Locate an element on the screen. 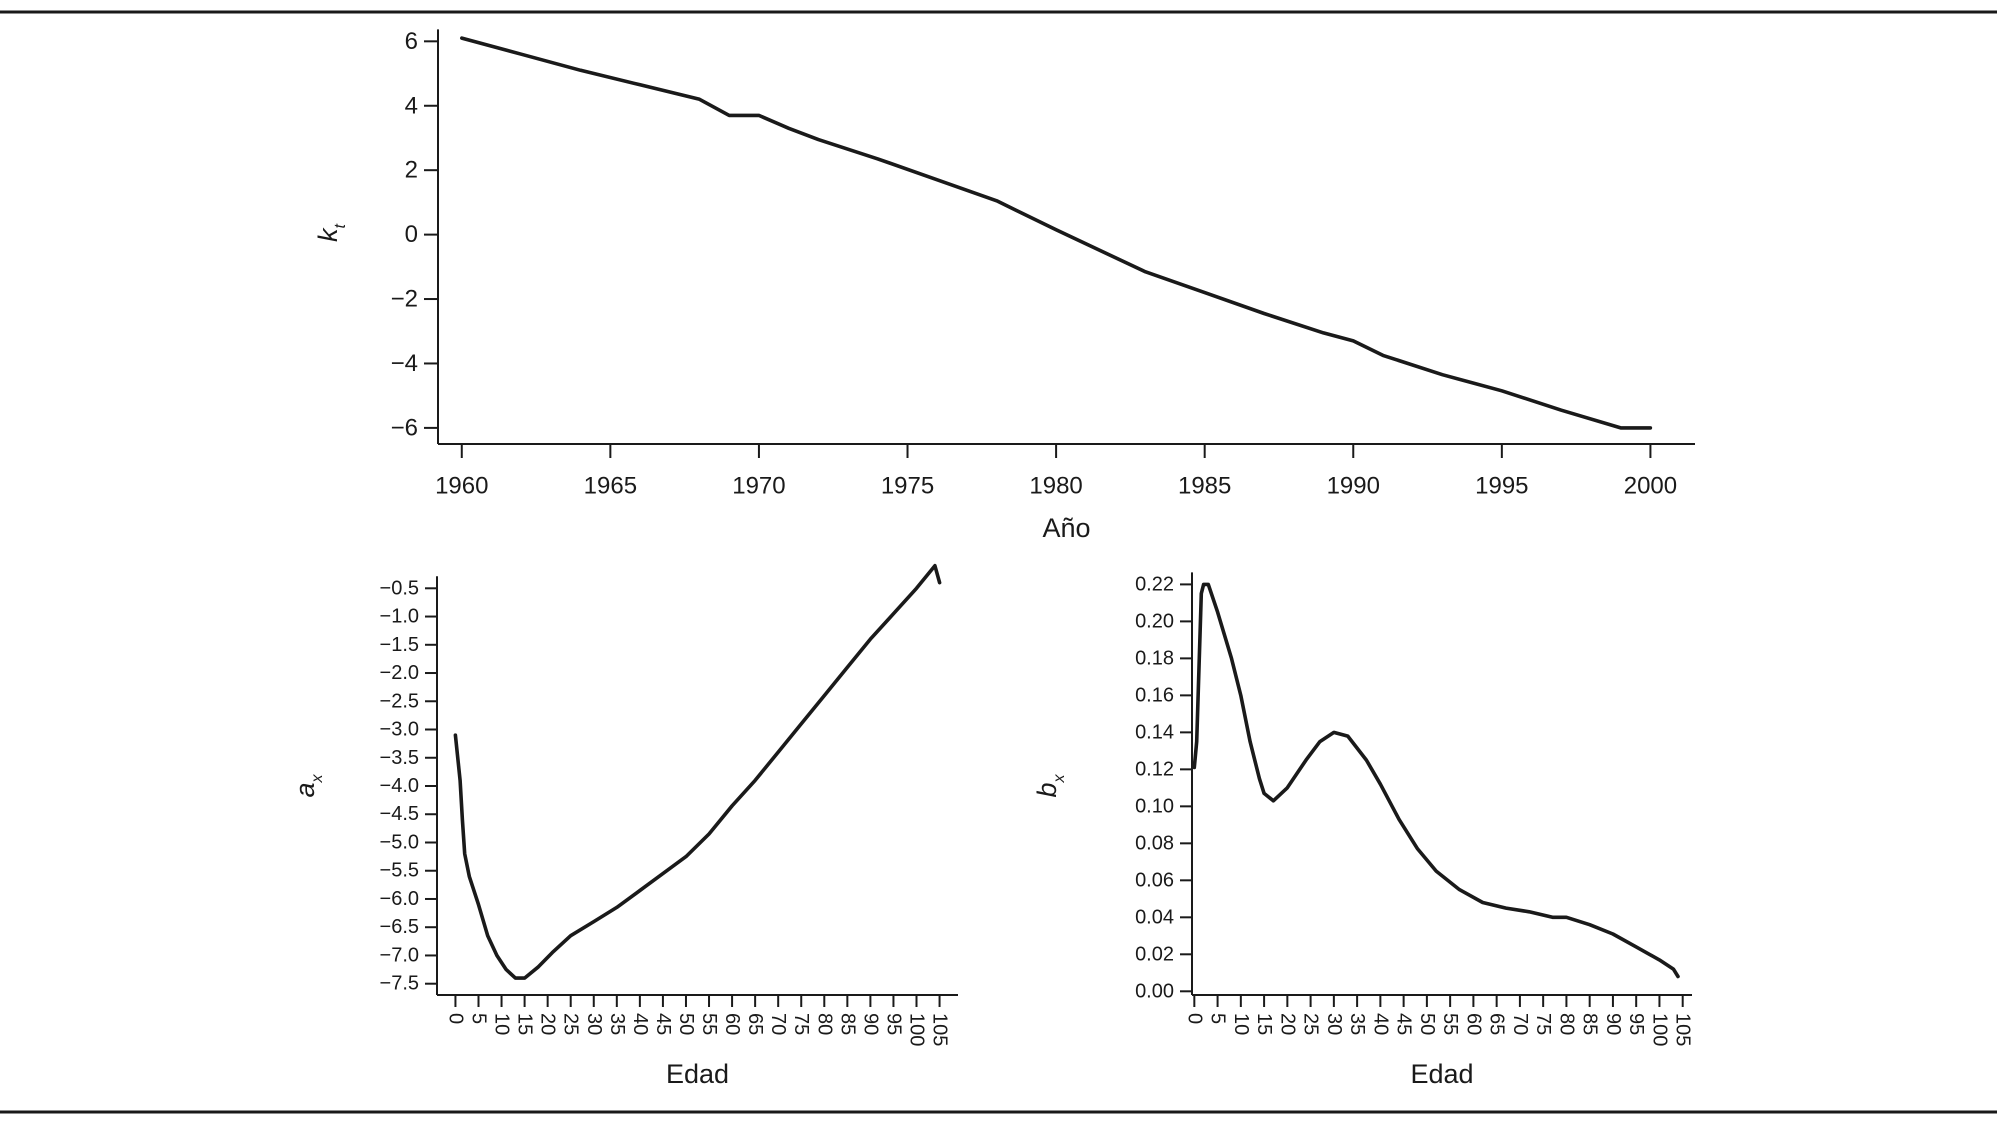 The height and width of the screenshot is (1125, 1997). y-tick-label: −4.0 is located at coordinates (399, 786).